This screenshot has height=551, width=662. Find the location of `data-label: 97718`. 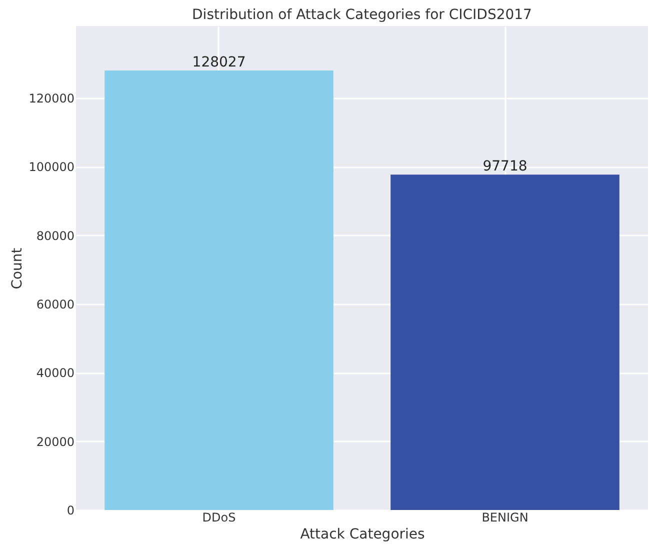

data-label: 97718 is located at coordinates (505, 166).